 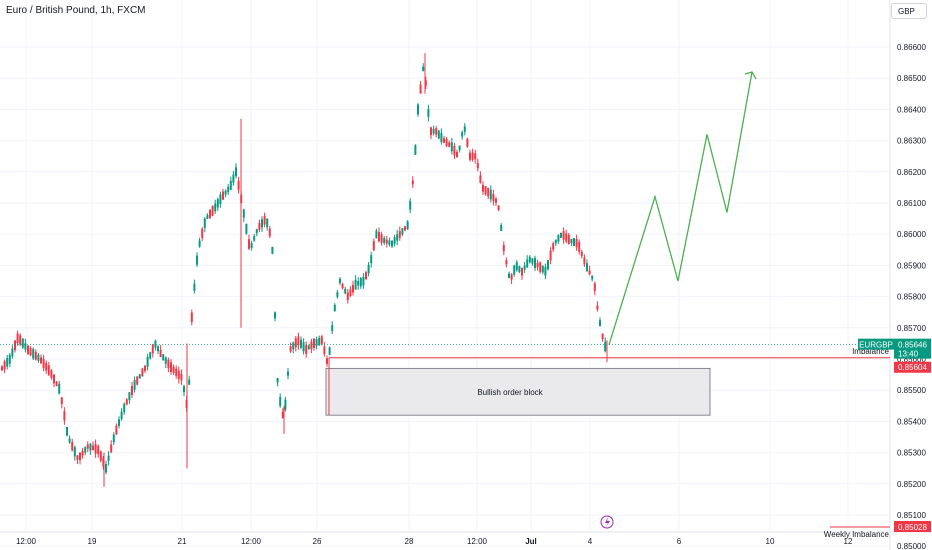 I want to click on time-tick-label: 21, so click(x=182, y=541).